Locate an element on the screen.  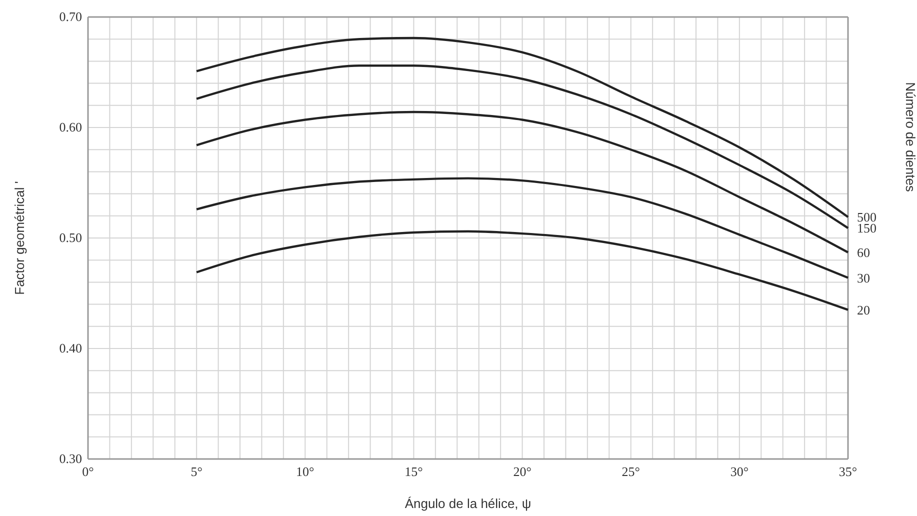
y-tick-label: 0.60 is located at coordinates (70, 127).